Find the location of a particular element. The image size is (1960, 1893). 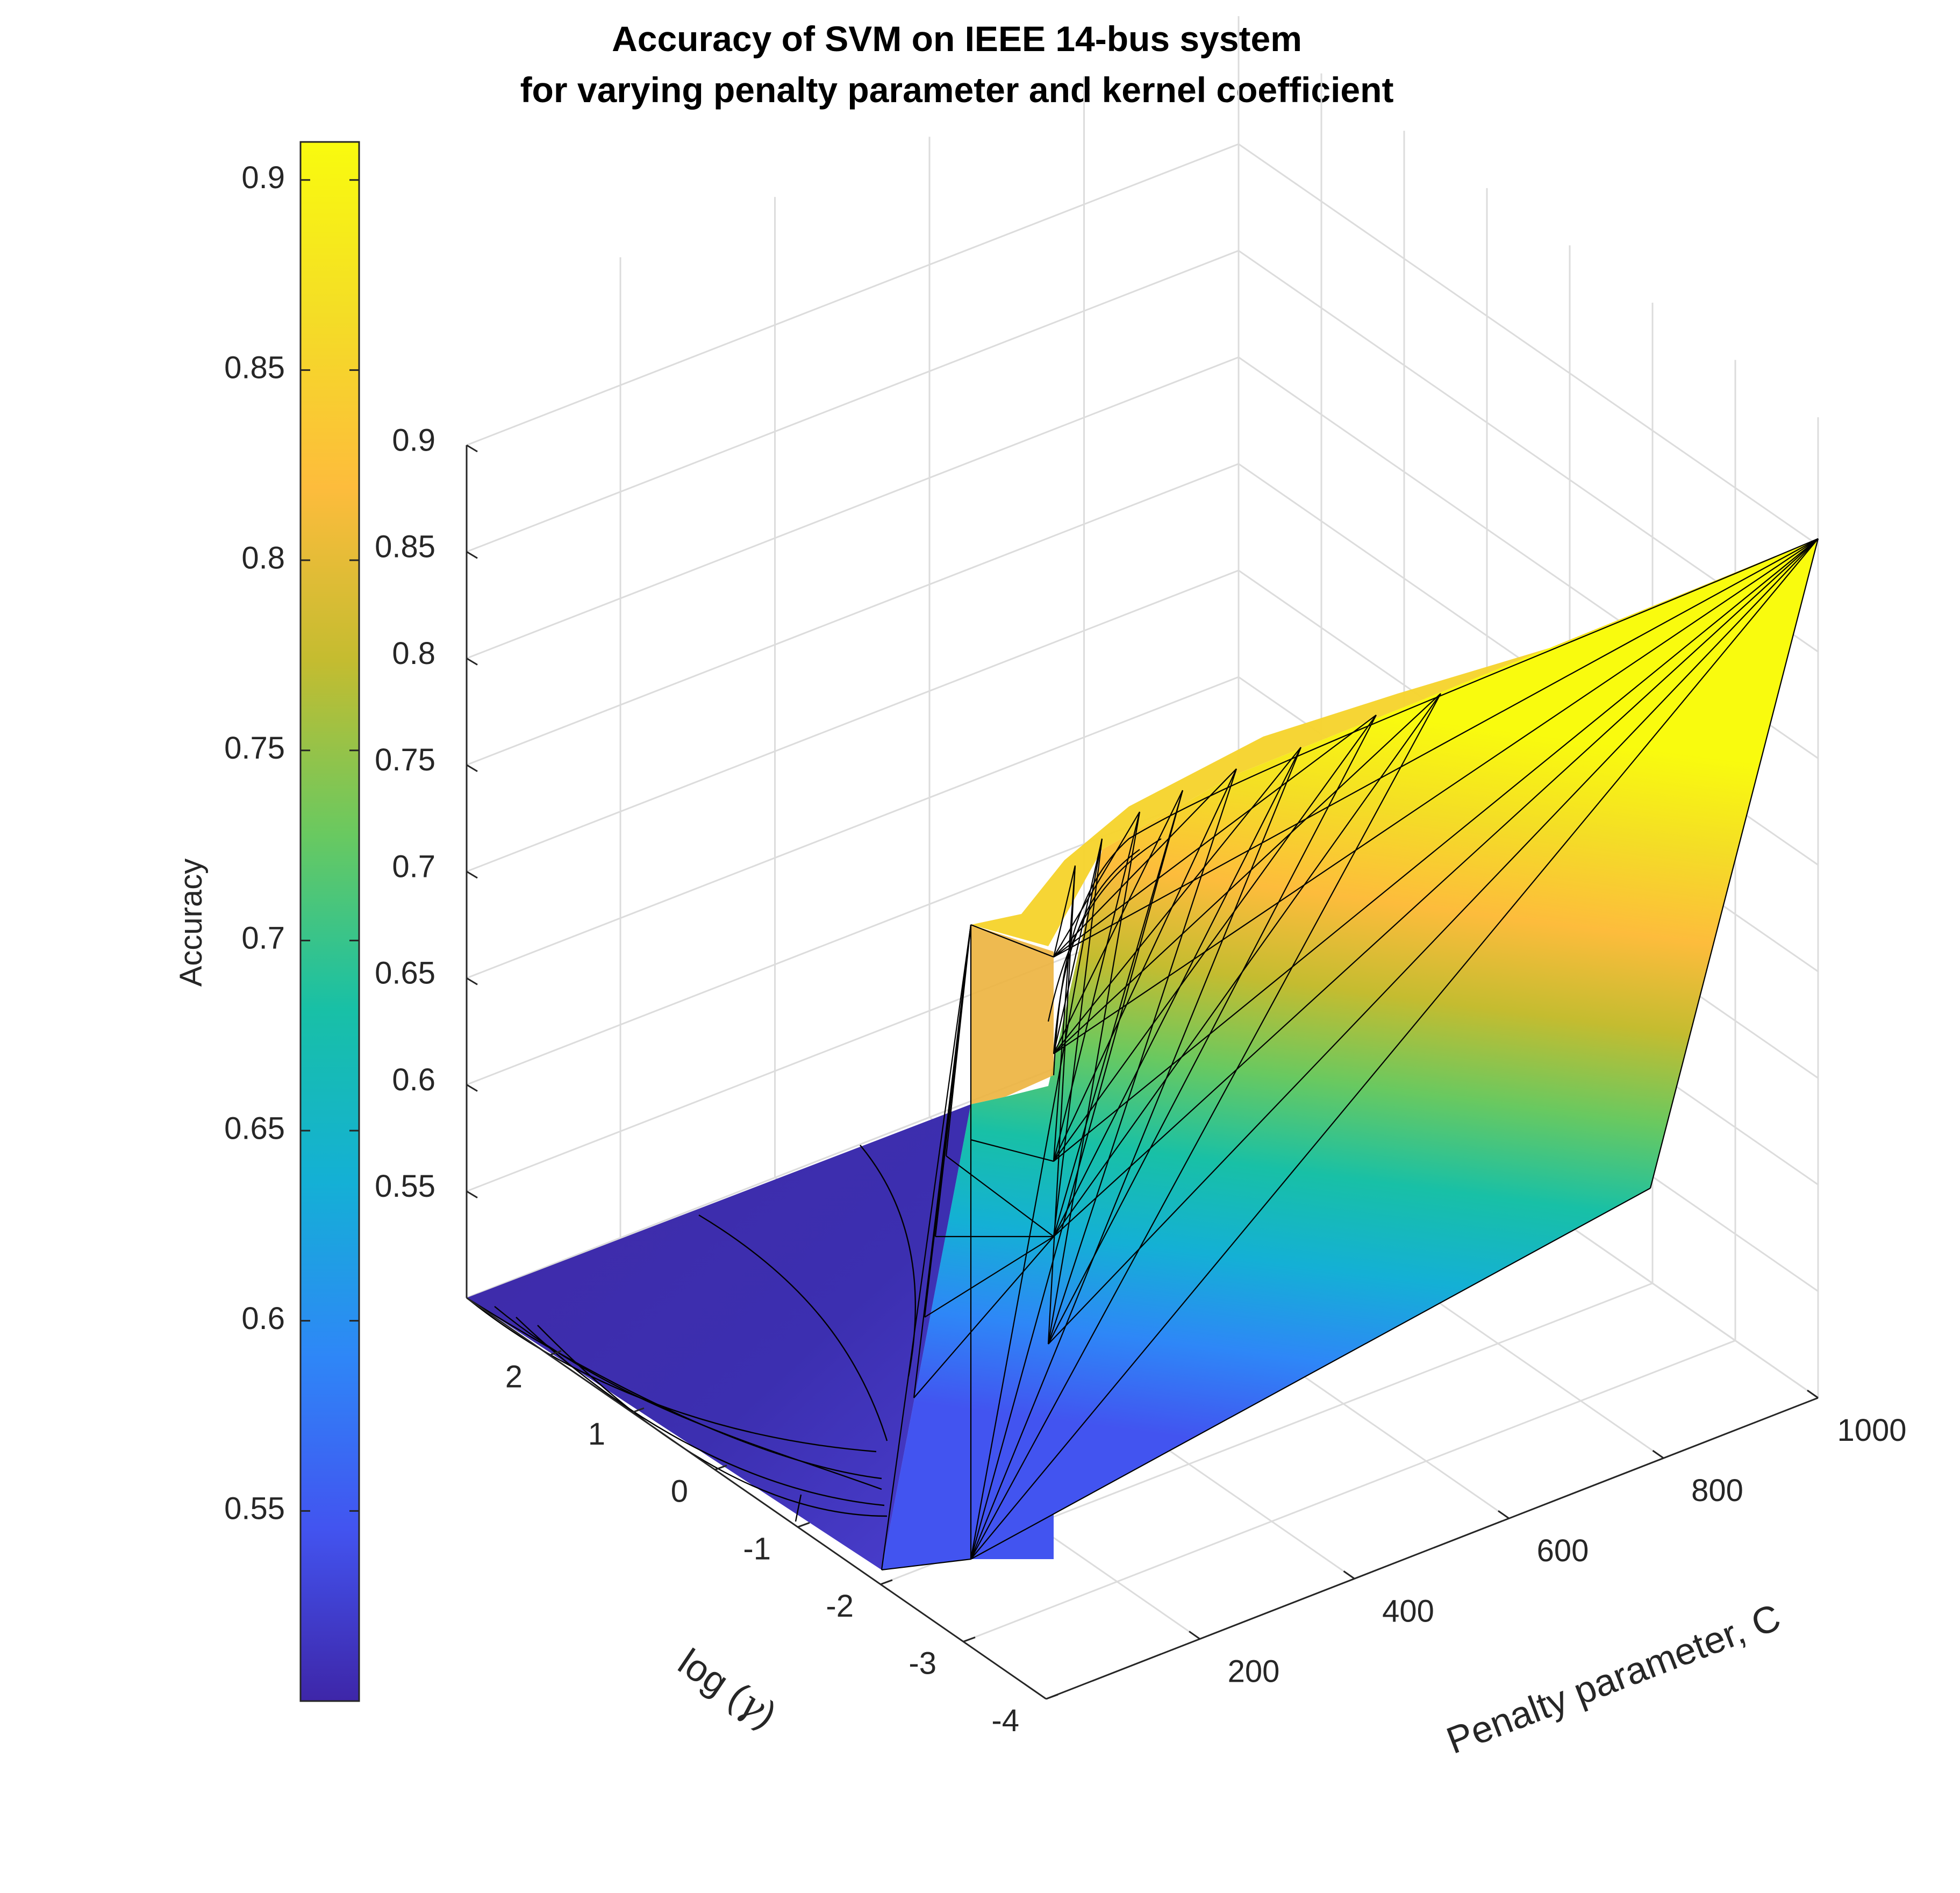

x-tick-label: 1000 is located at coordinates (1871, 1430).